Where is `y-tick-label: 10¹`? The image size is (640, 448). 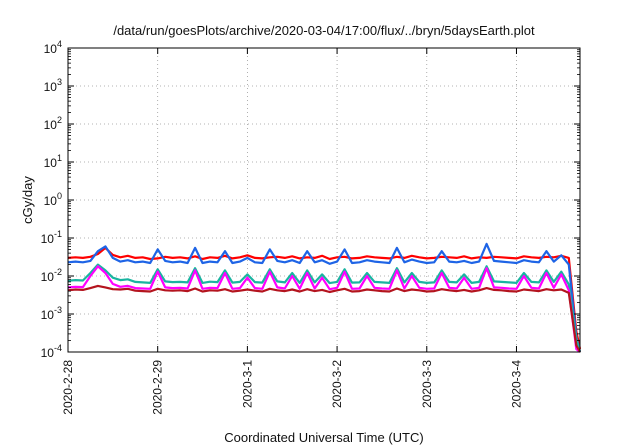 y-tick-label: 10¹ is located at coordinates (53, 161).